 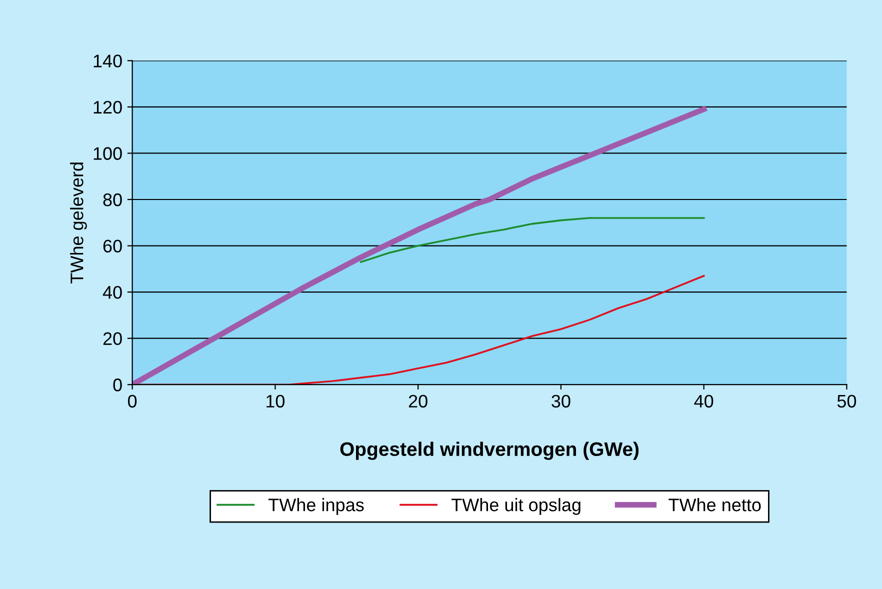 What do you see at coordinates (132, 401) in the screenshot?
I see `x-tick-label: 0` at bounding box center [132, 401].